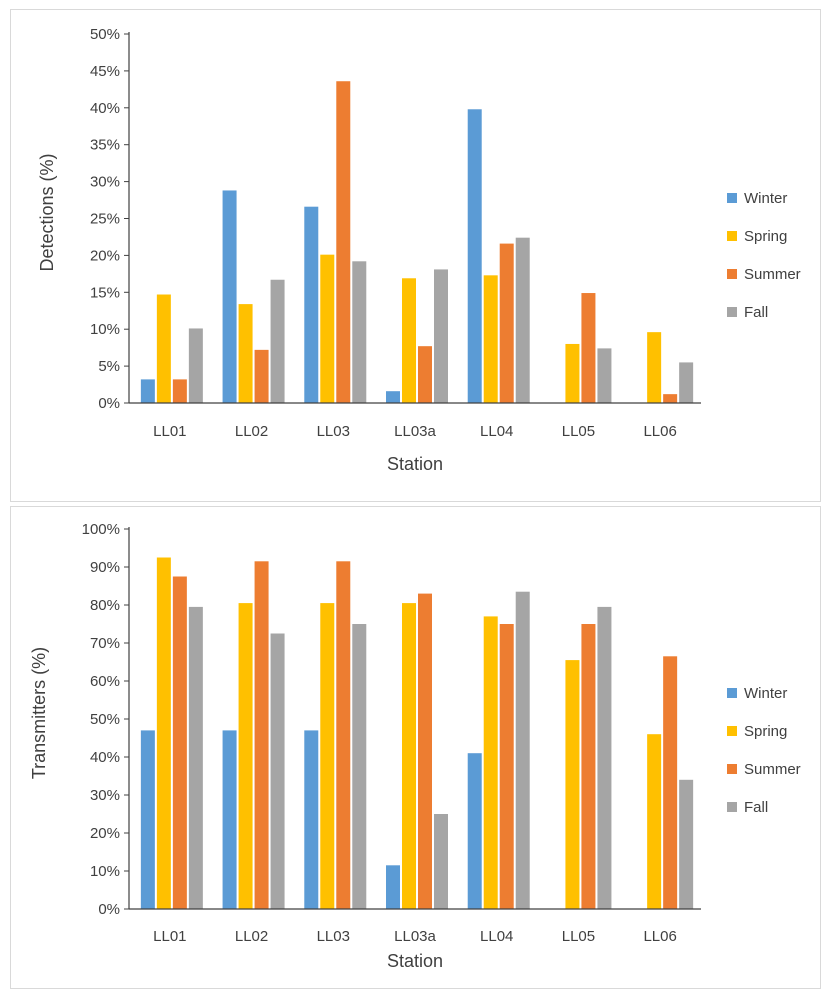 The width and height of the screenshot is (821, 993). I want to click on y-tick-label: 90%, so click(105, 567).